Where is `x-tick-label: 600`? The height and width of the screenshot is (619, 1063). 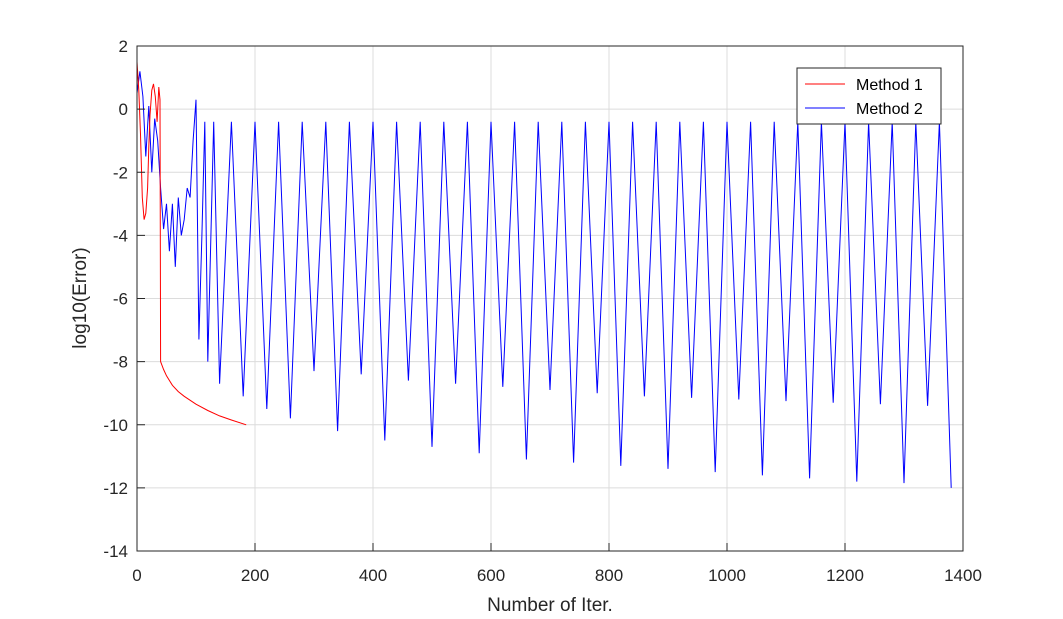 x-tick-label: 600 is located at coordinates (491, 575).